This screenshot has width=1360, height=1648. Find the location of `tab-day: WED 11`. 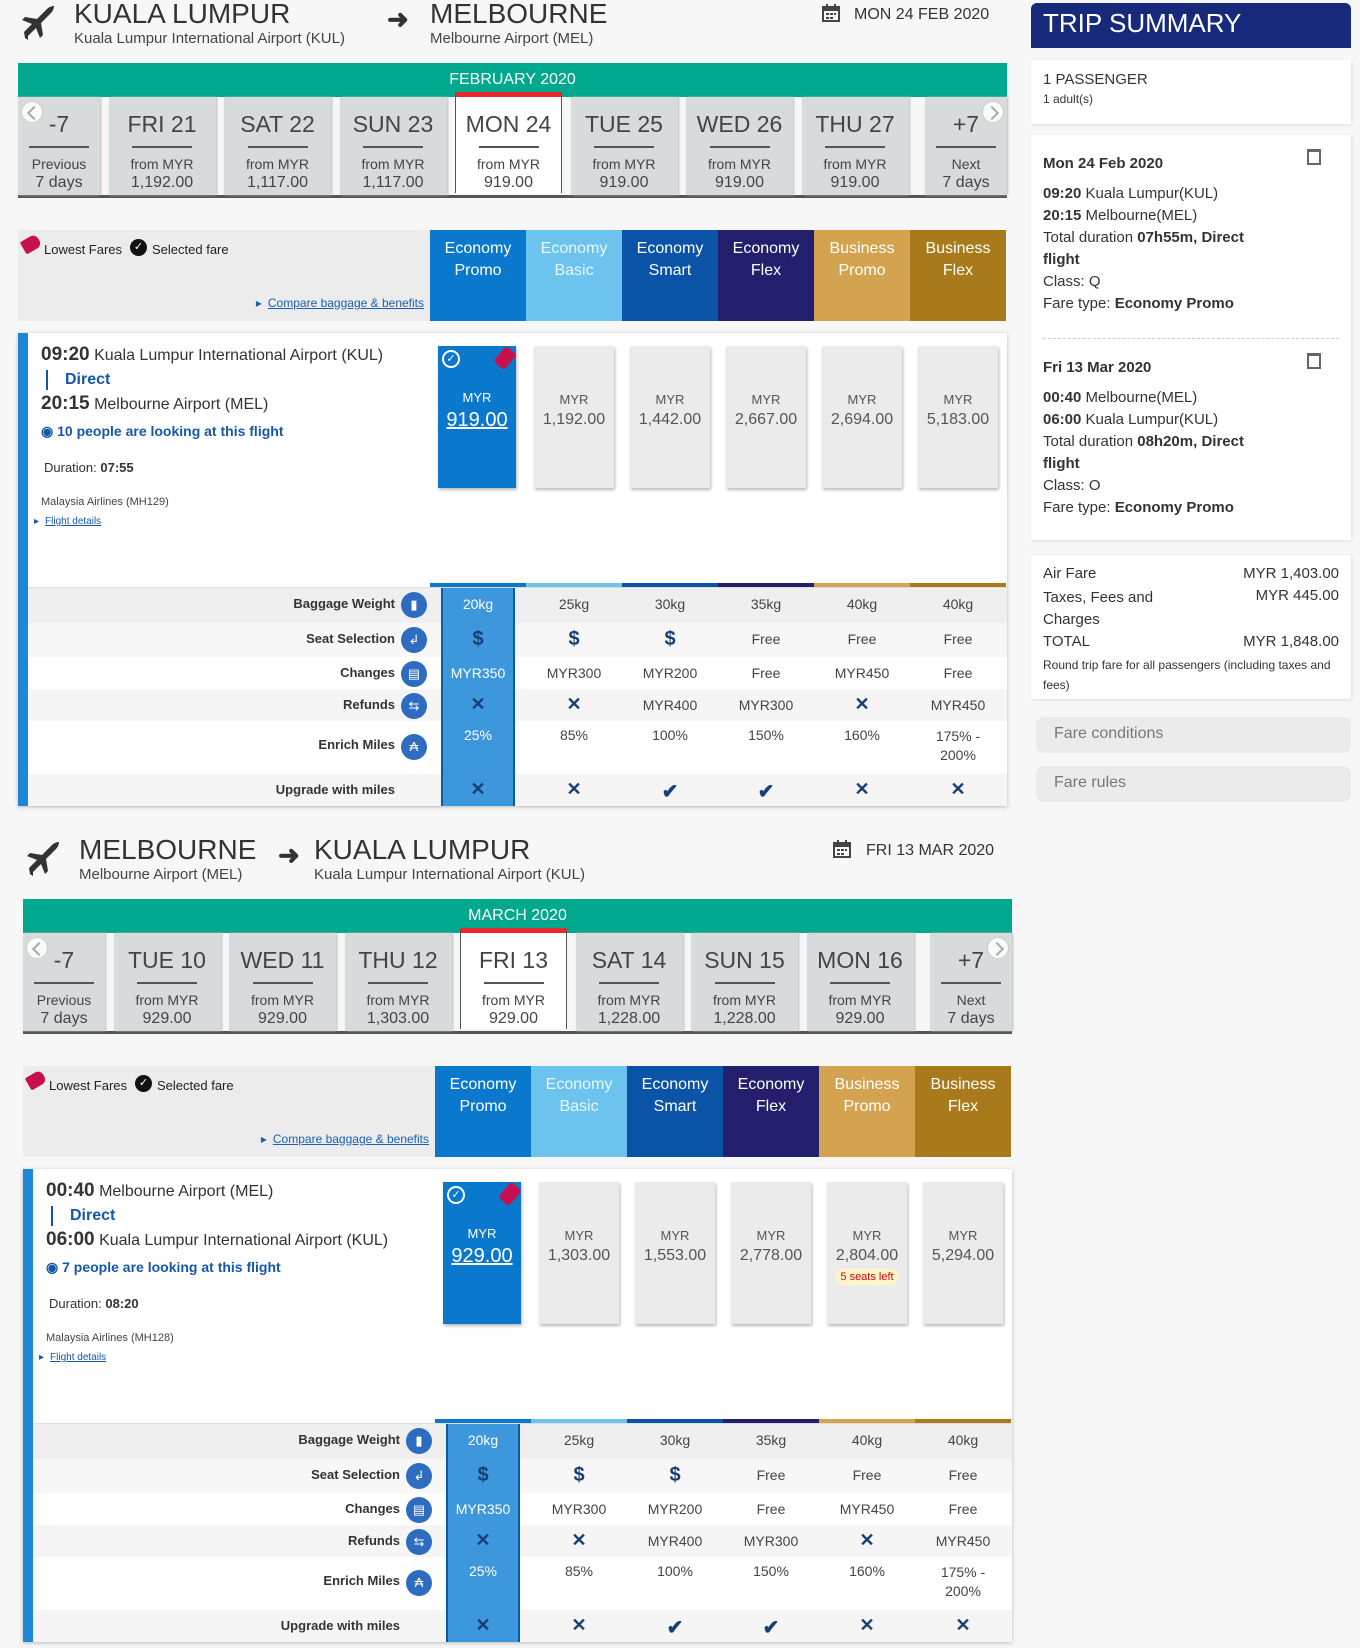

tab-day: WED 11 is located at coordinates (282, 960).